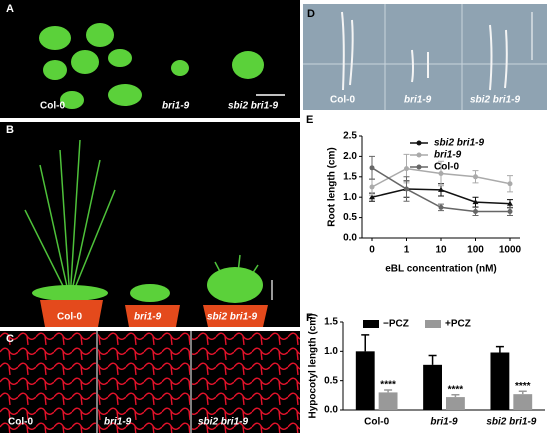 The width and height of the screenshot is (550, 433). I want to click on x-axis-title: eBL concentration (nM), so click(440, 269).